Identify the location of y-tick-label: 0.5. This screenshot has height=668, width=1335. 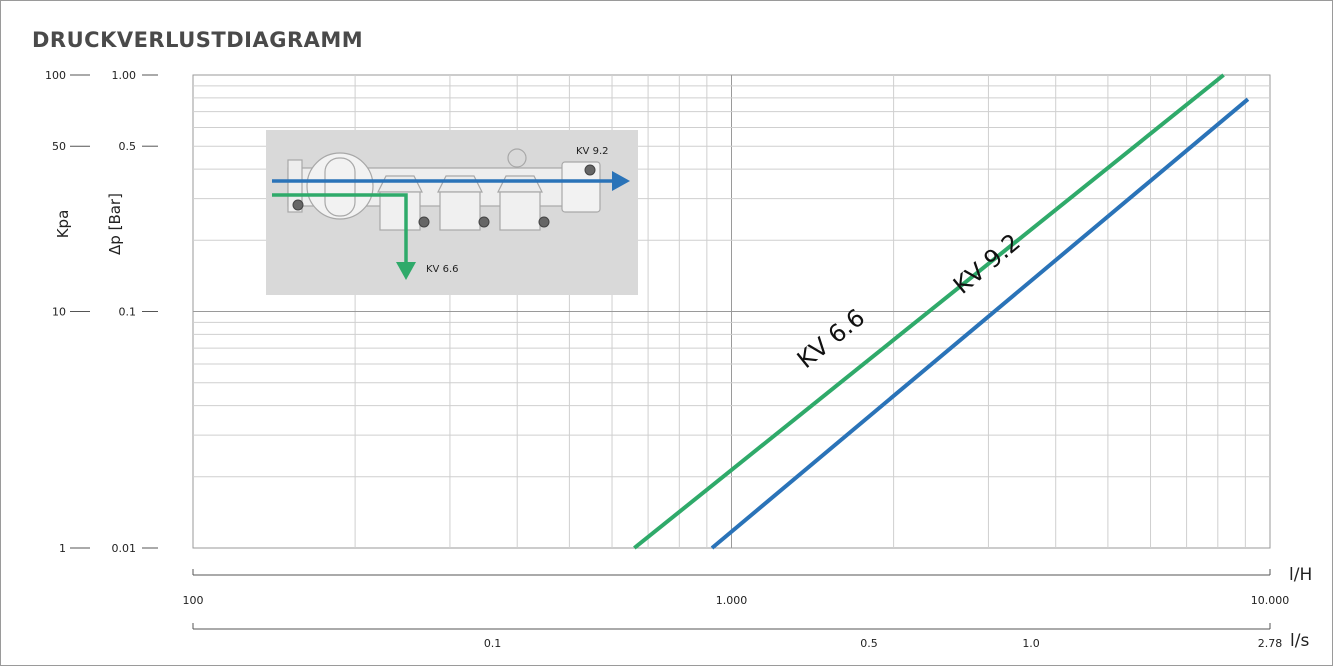
(128, 146).